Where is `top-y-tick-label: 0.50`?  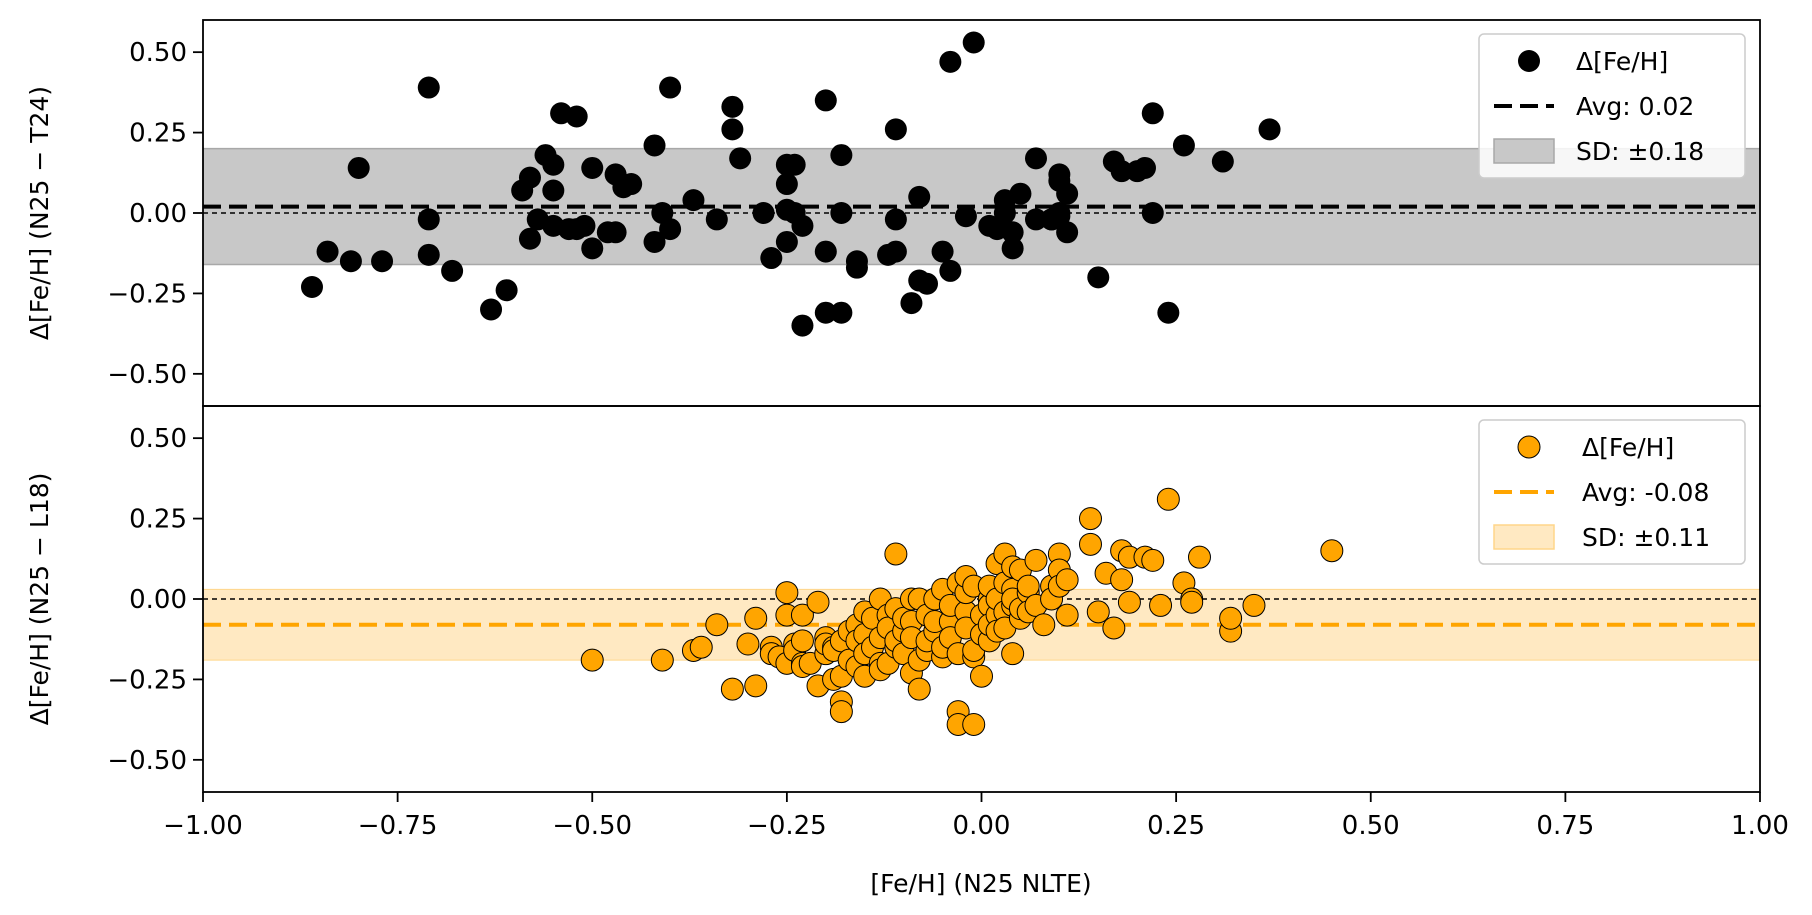 top-y-tick-label: 0.50 is located at coordinates (158, 53).